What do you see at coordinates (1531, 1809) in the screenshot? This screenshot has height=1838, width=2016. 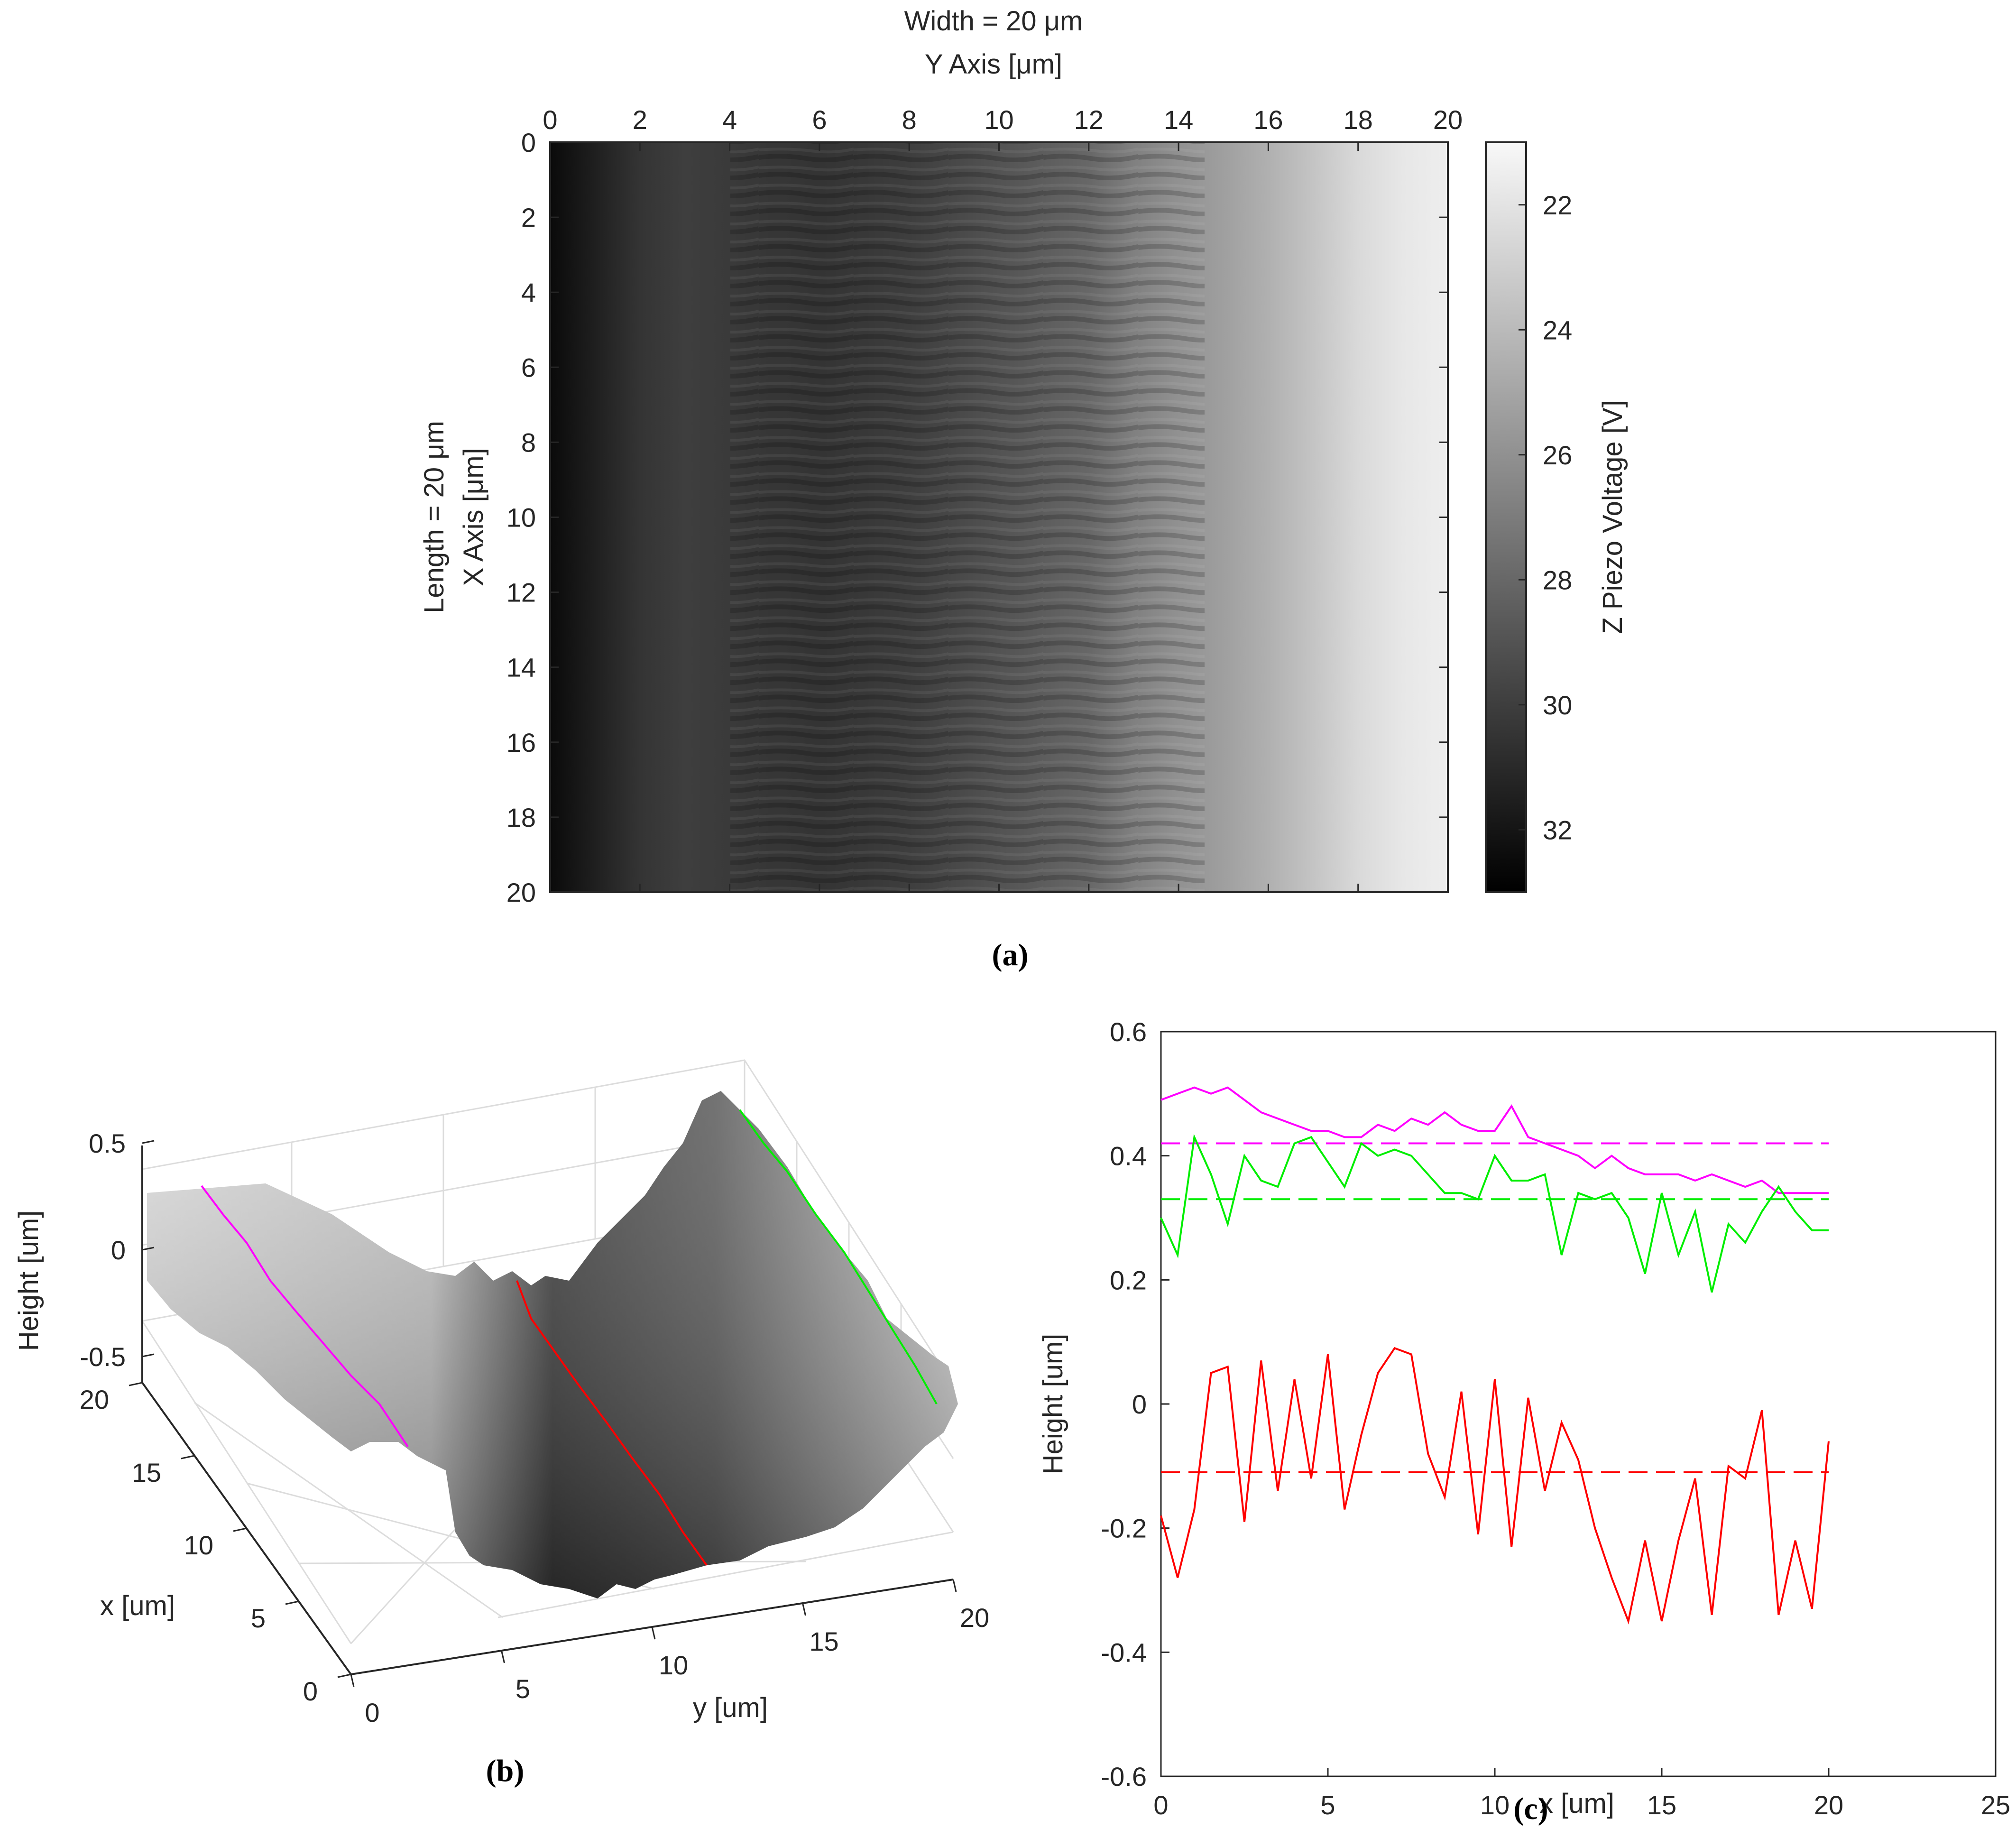 I see `panel-c-caption: (c)` at bounding box center [1531, 1809].